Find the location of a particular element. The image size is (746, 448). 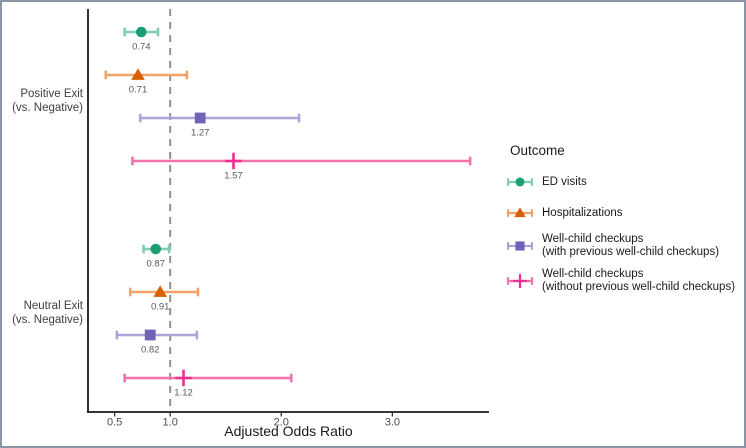

ed-visits-glyph-icon is located at coordinates (520, 182).